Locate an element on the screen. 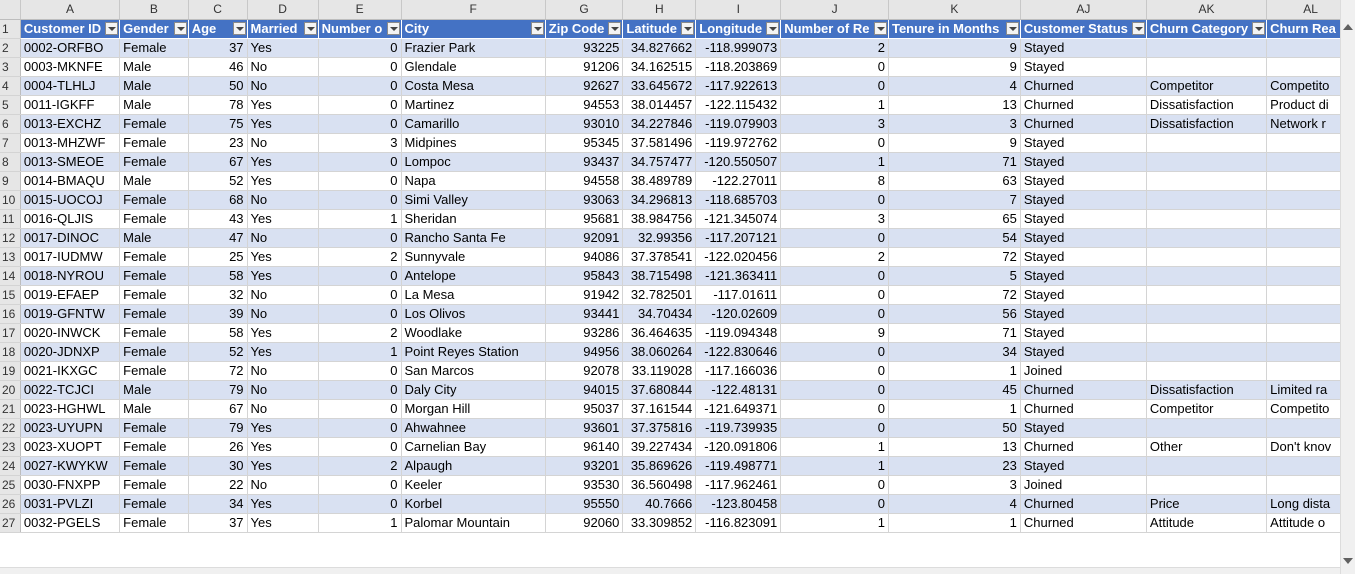 This screenshot has height=574, width=1355. cell-churn-category: Price is located at coordinates (1207, 504).